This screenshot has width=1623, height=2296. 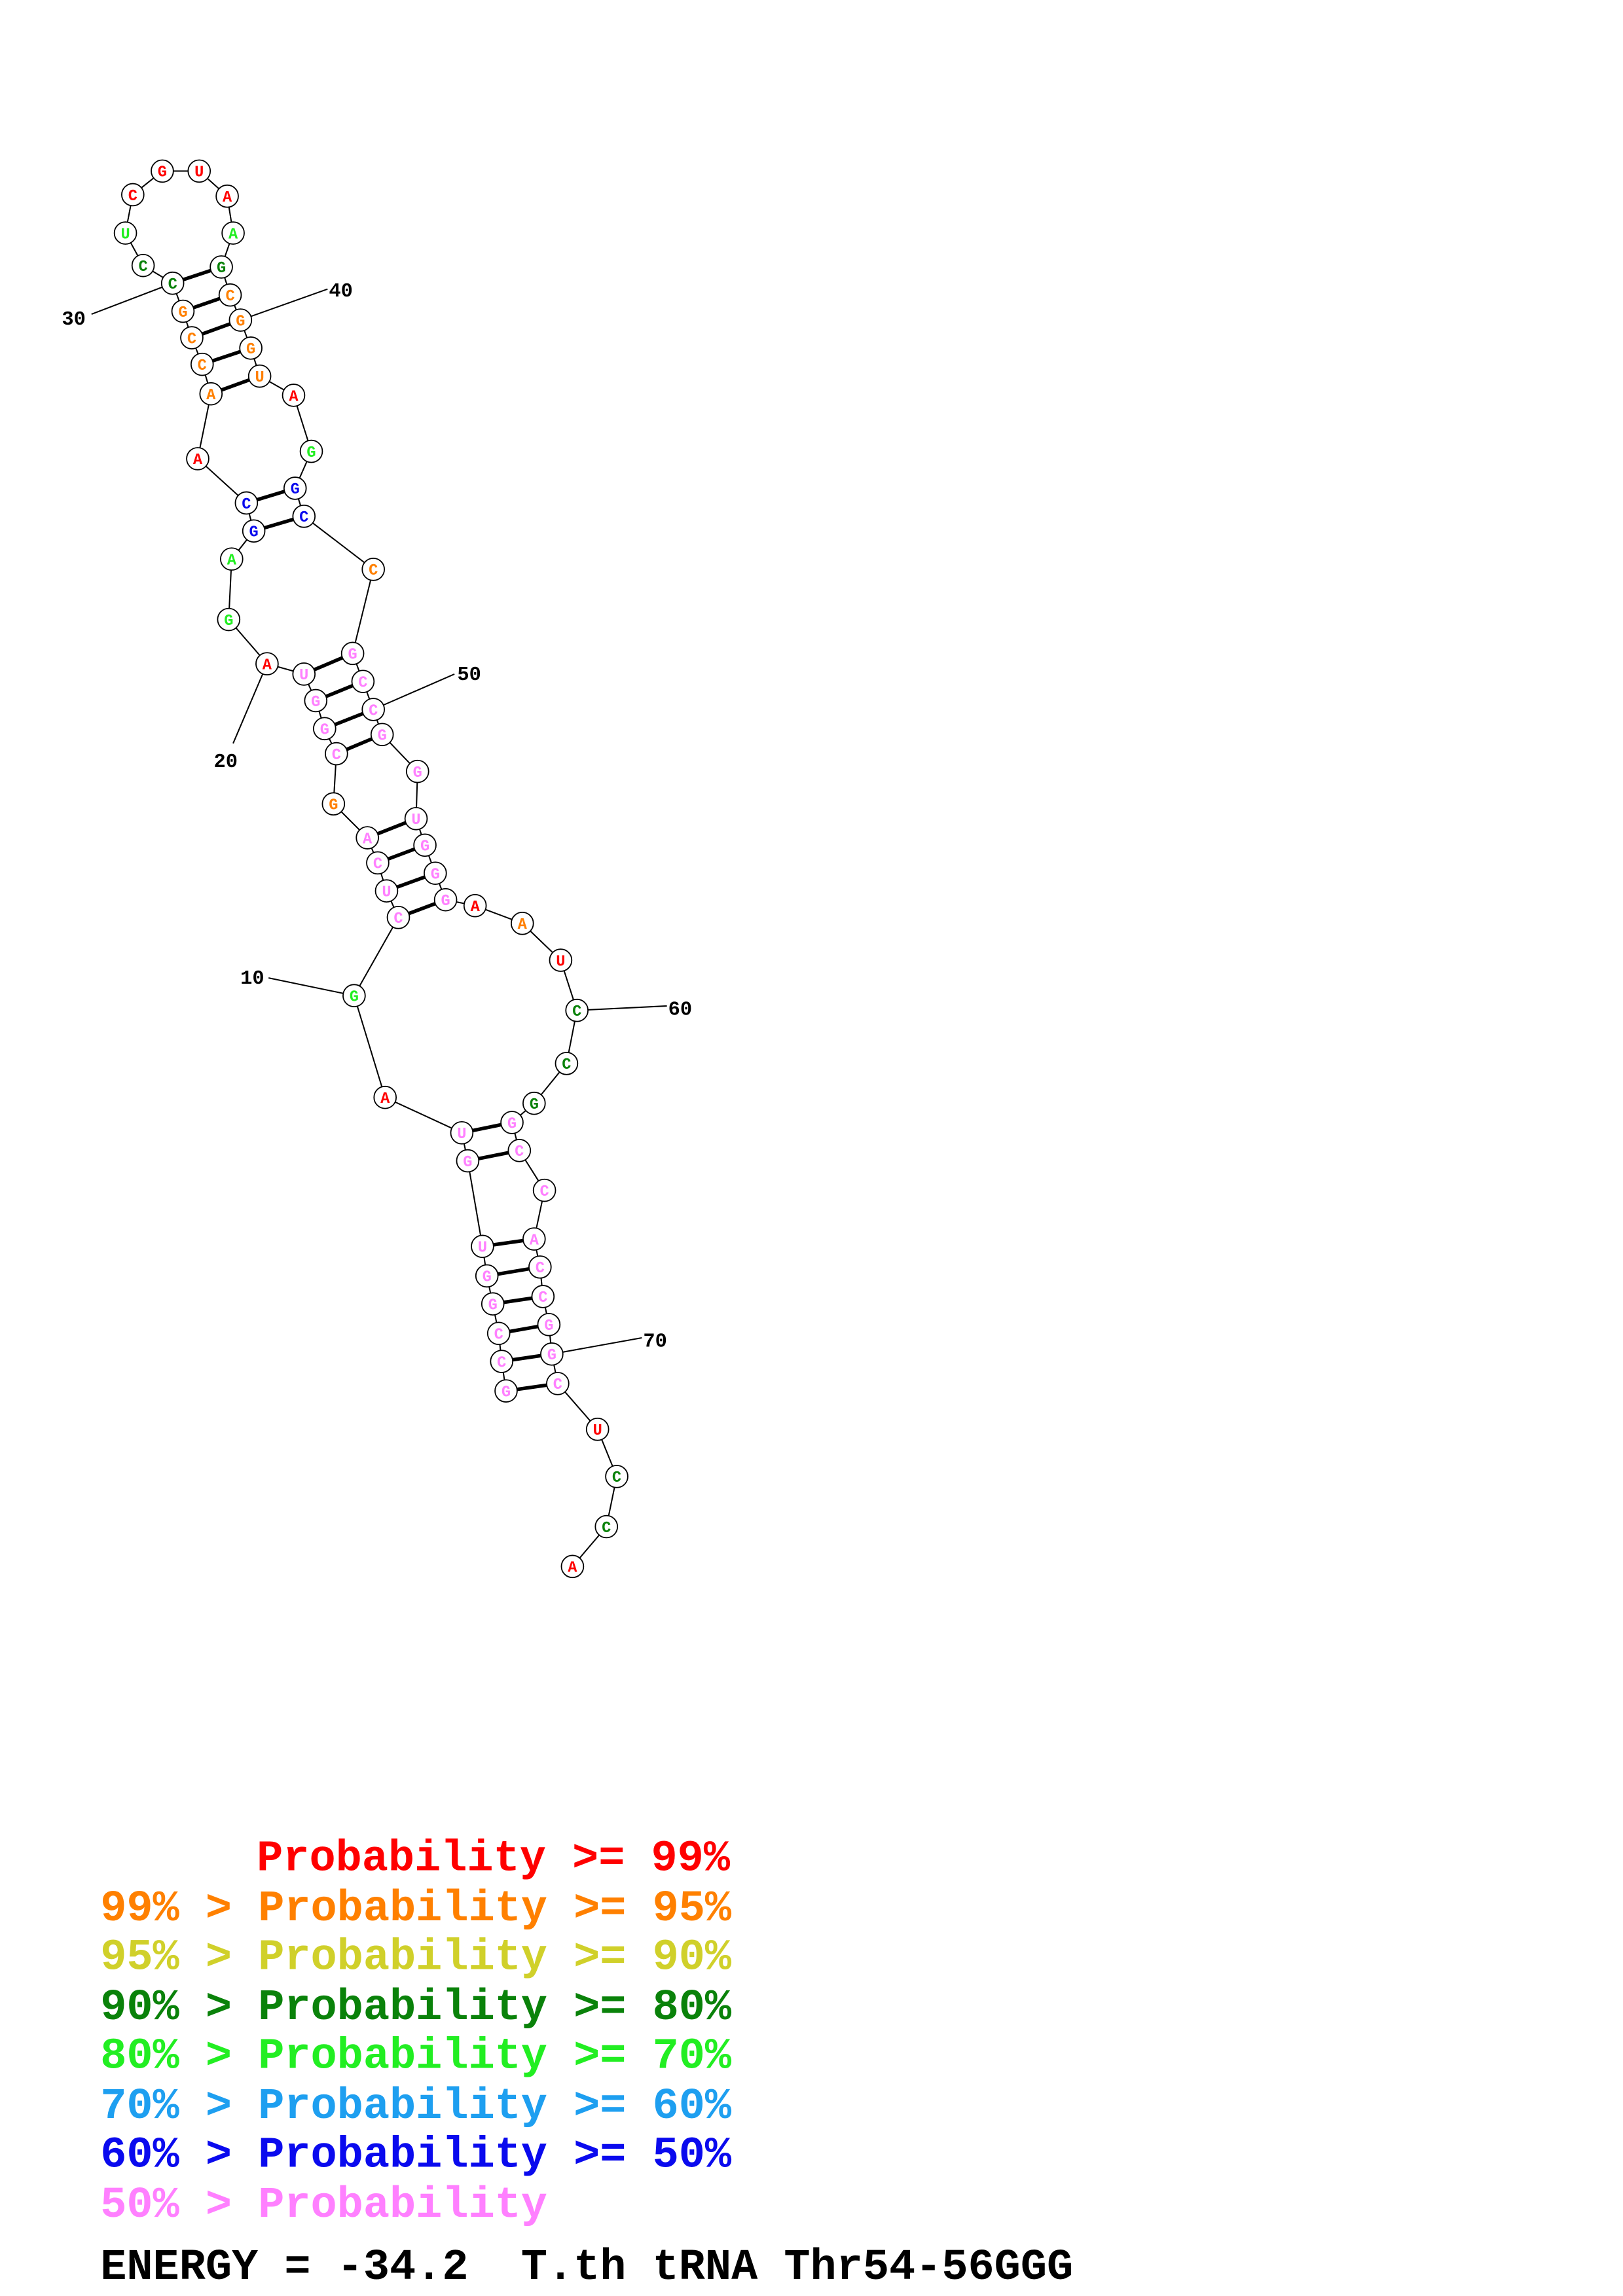 What do you see at coordinates (341, 292) in the screenshot?
I see `position-label: 40` at bounding box center [341, 292].